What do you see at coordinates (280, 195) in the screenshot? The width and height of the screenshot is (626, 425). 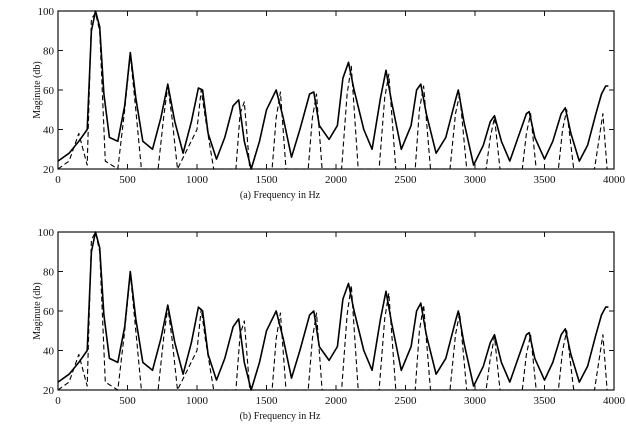 I see `x-axis-label-a: (a) Frequency in Hz` at bounding box center [280, 195].